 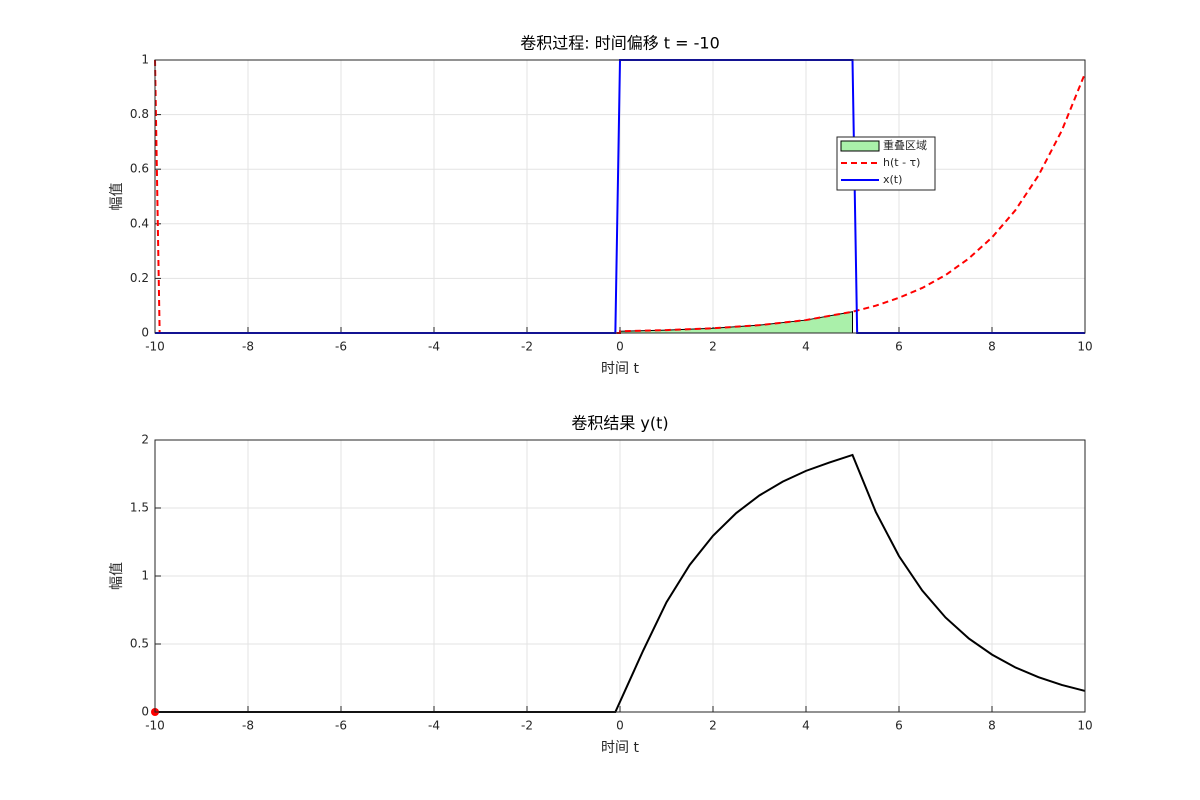 I want to click on y-tick-label: 0.6, so click(x=139, y=169).